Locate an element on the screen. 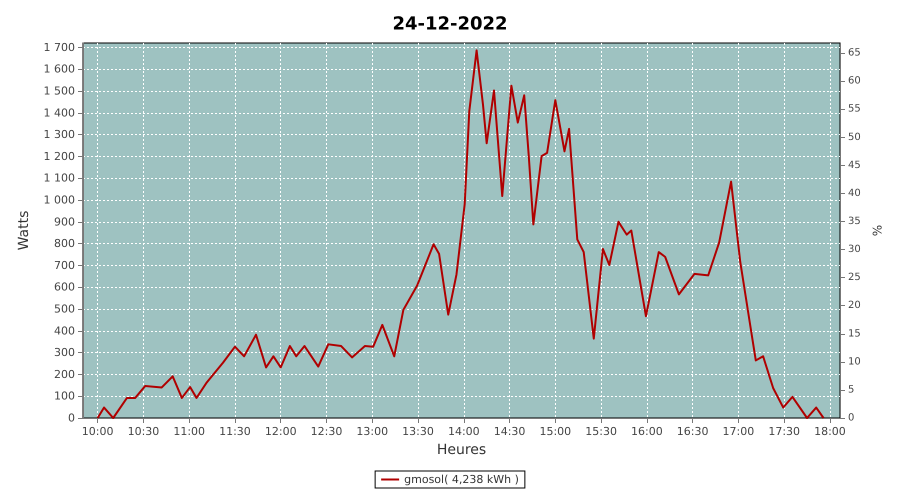  legend-label: gmosol( 4,238 kWh ) is located at coordinates (461, 479).